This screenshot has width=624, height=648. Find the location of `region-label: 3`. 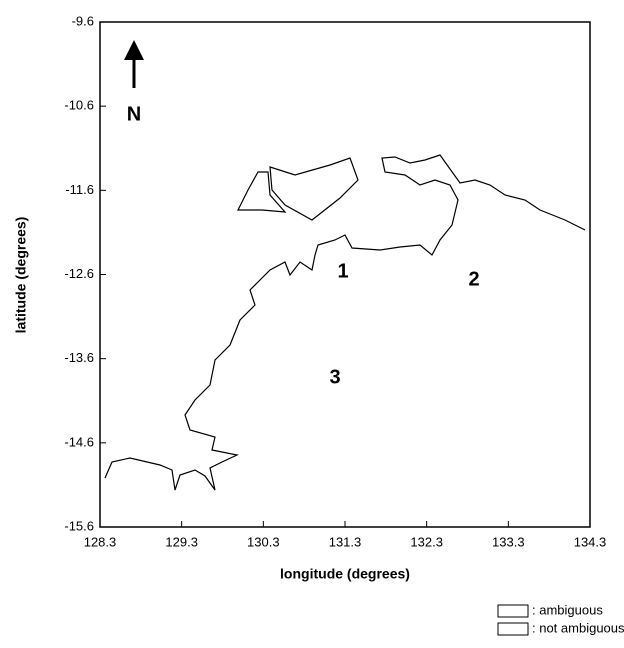

region-label: 3 is located at coordinates (334, 377).